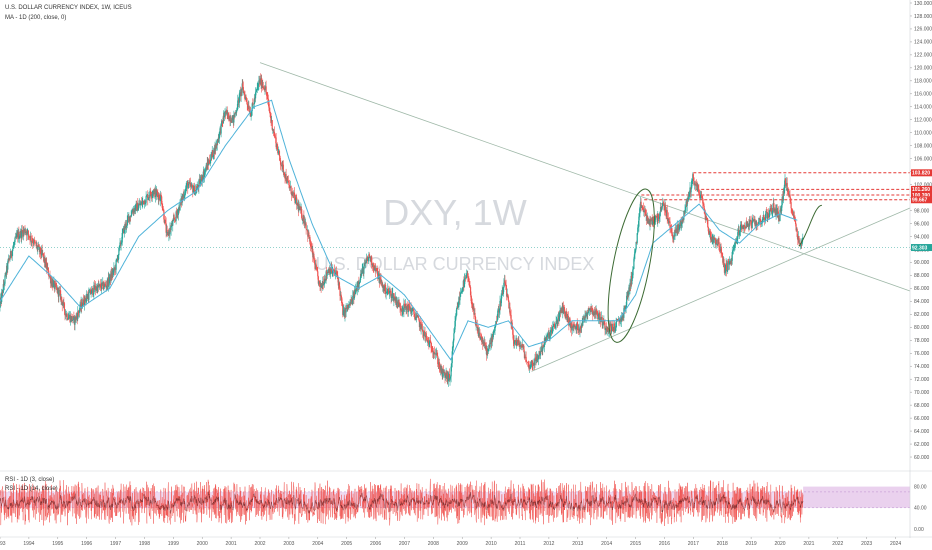  I want to click on time-tick-label: 1999, so click(173, 544).